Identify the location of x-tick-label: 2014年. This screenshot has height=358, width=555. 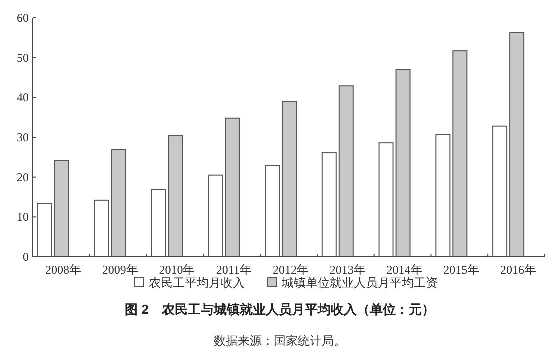
(404, 270).